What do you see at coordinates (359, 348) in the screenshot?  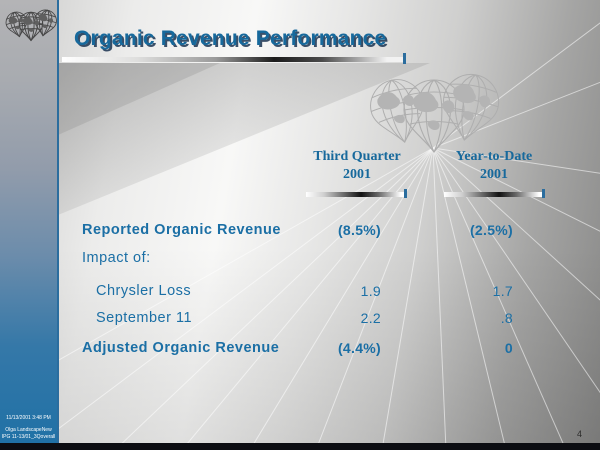 I see `row-value-q3: (4.4%)` at bounding box center [359, 348].